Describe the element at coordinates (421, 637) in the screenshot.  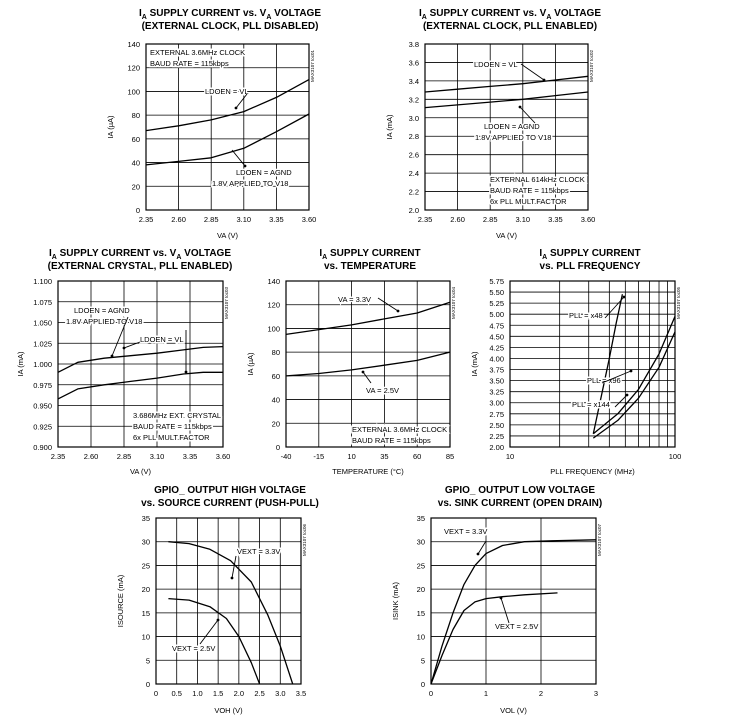
I see `y-tick-label: 10` at that location.